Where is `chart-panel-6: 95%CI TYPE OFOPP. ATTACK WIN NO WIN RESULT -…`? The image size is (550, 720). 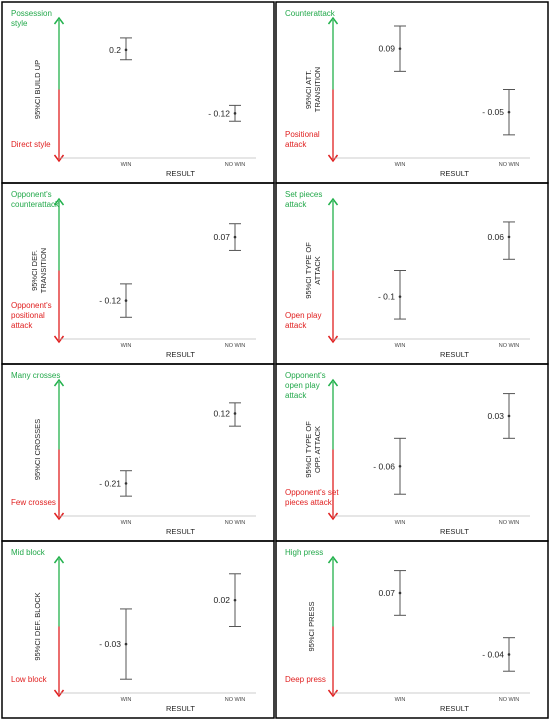
chart-panel-6: 95%CI TYPE OFOPP. ATTACK WIN NO WIN RESULT -… is located at coordinates (412, 452).